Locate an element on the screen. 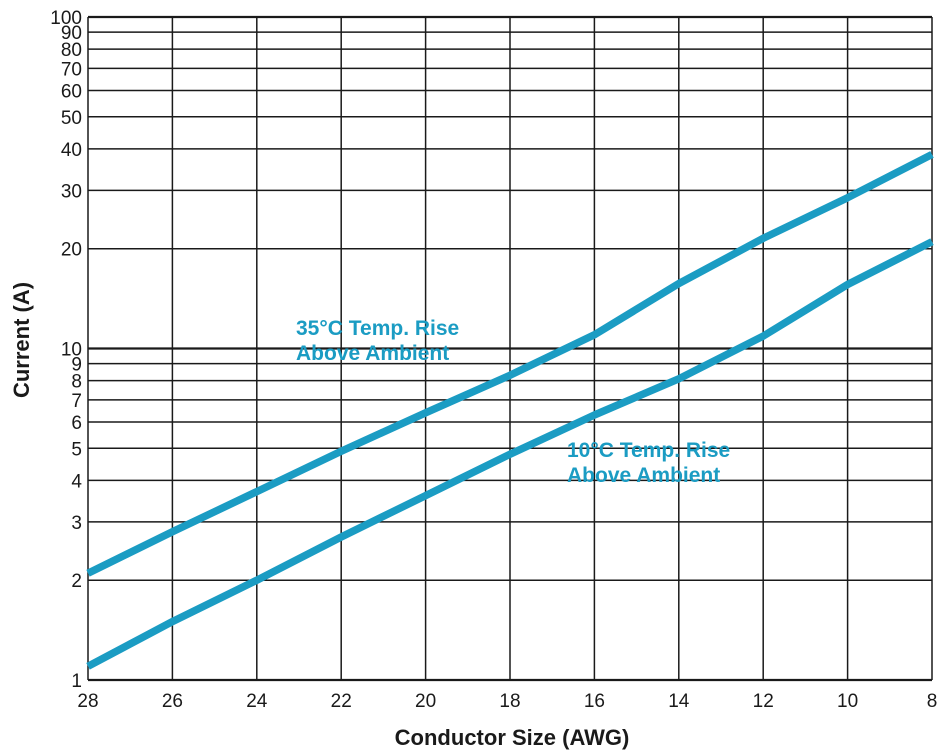 Image resolution: width=952 pixels, height=751 pixels. y-tick-label: 5 is located at coordinates (76, 449).